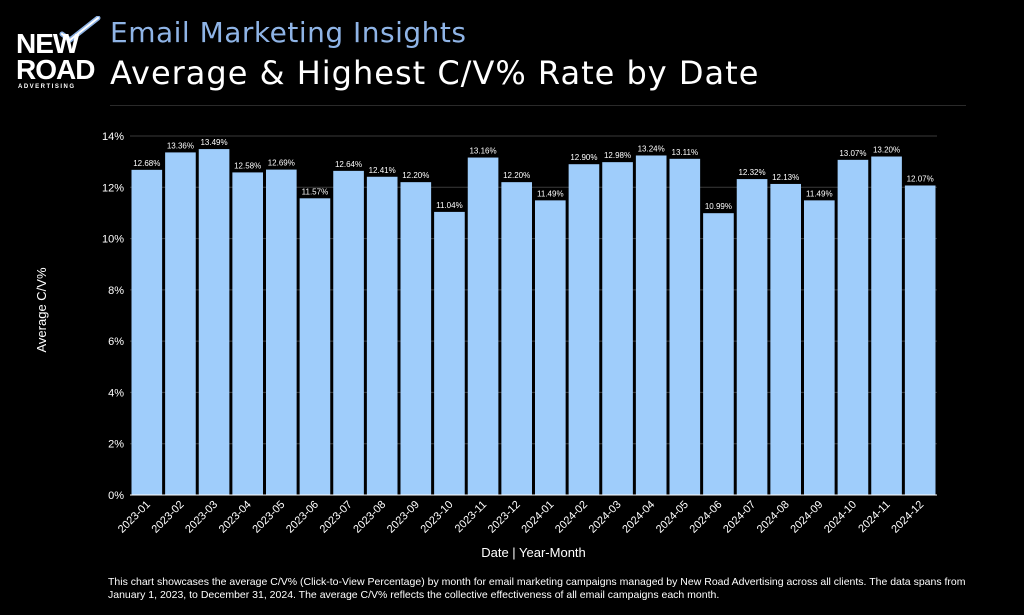 The image size is (1024, 615). Describe the element at coordinates (785, 177) in the screenshot. I see `data-label: 12.13%` at that location.